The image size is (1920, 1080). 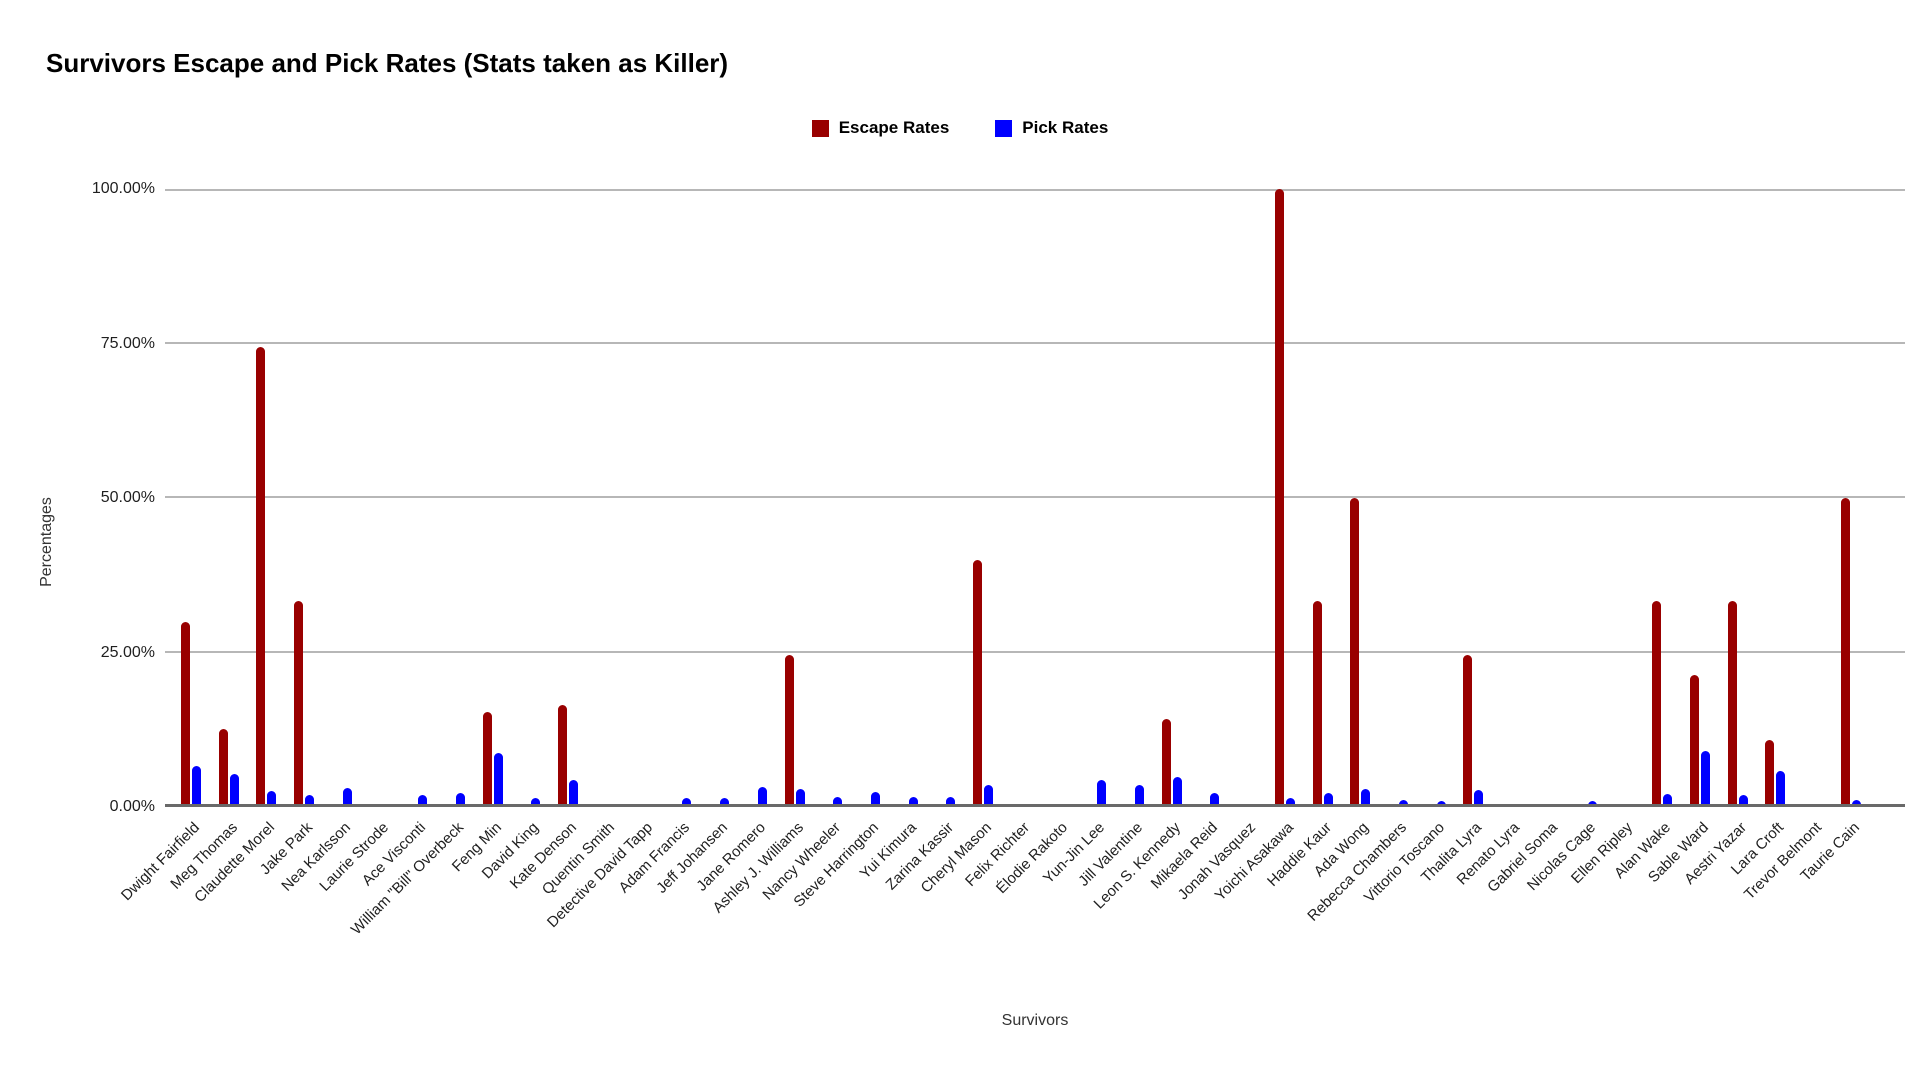 What do you see at coordinates (1035, 805) in the screenshot?
I see `x-axis-baseline` at bounding box center [1035, 805].